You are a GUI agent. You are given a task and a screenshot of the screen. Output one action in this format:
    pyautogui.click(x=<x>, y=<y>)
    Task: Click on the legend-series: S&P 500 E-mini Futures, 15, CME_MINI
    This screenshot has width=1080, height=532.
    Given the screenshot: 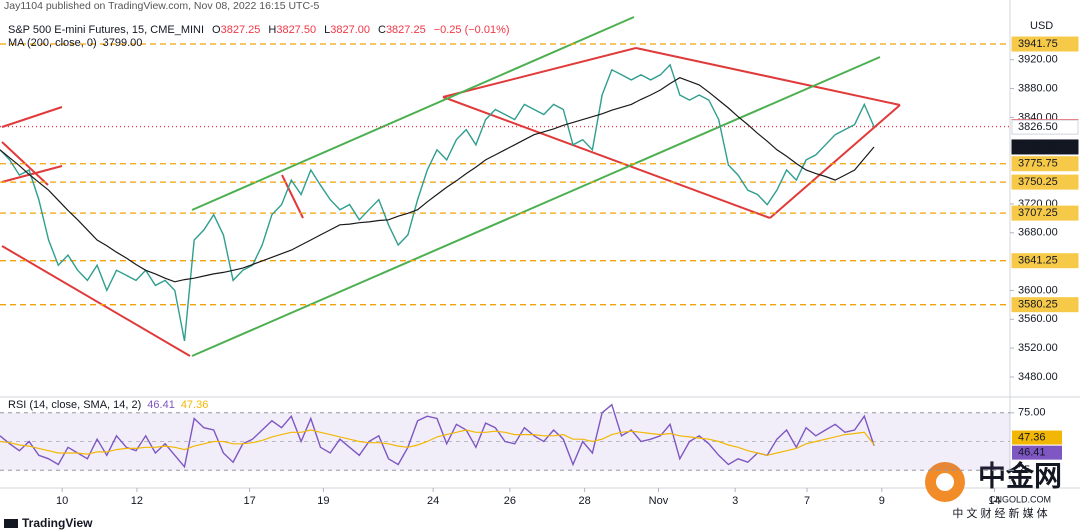 What is the action you would take?
    pyautogui.click(x=106, y=30)
    